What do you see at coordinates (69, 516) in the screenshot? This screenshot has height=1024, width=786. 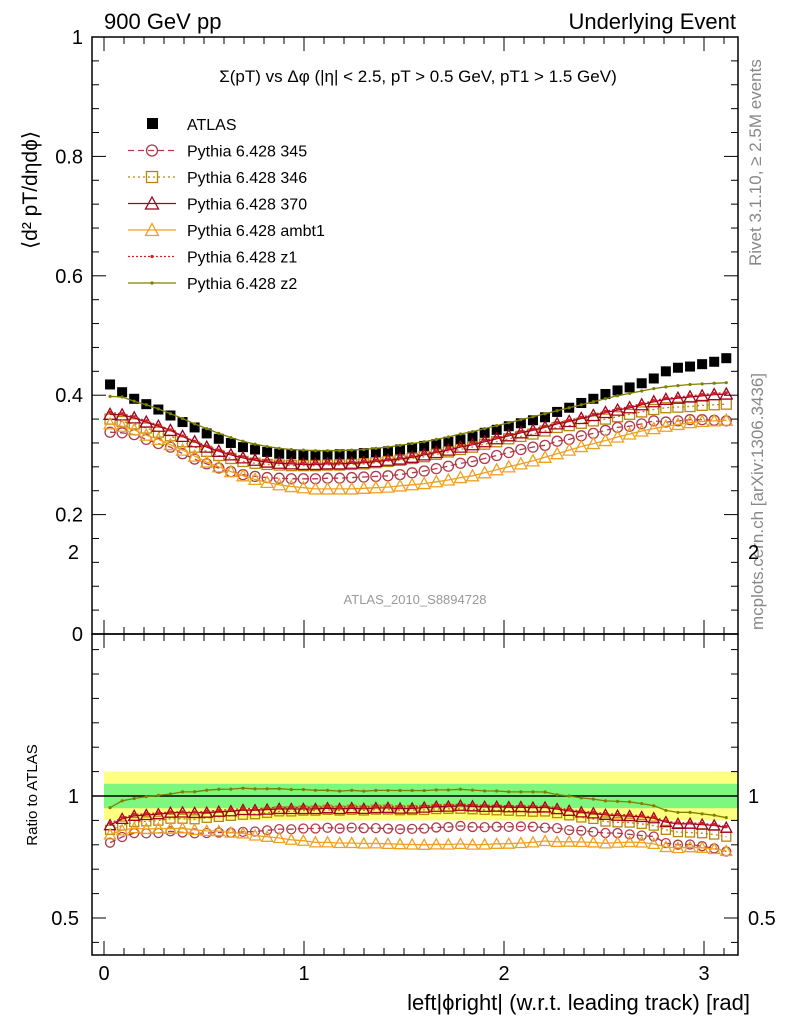 I see `y-tick-label: 0.2` at bounding box center [69, 516].